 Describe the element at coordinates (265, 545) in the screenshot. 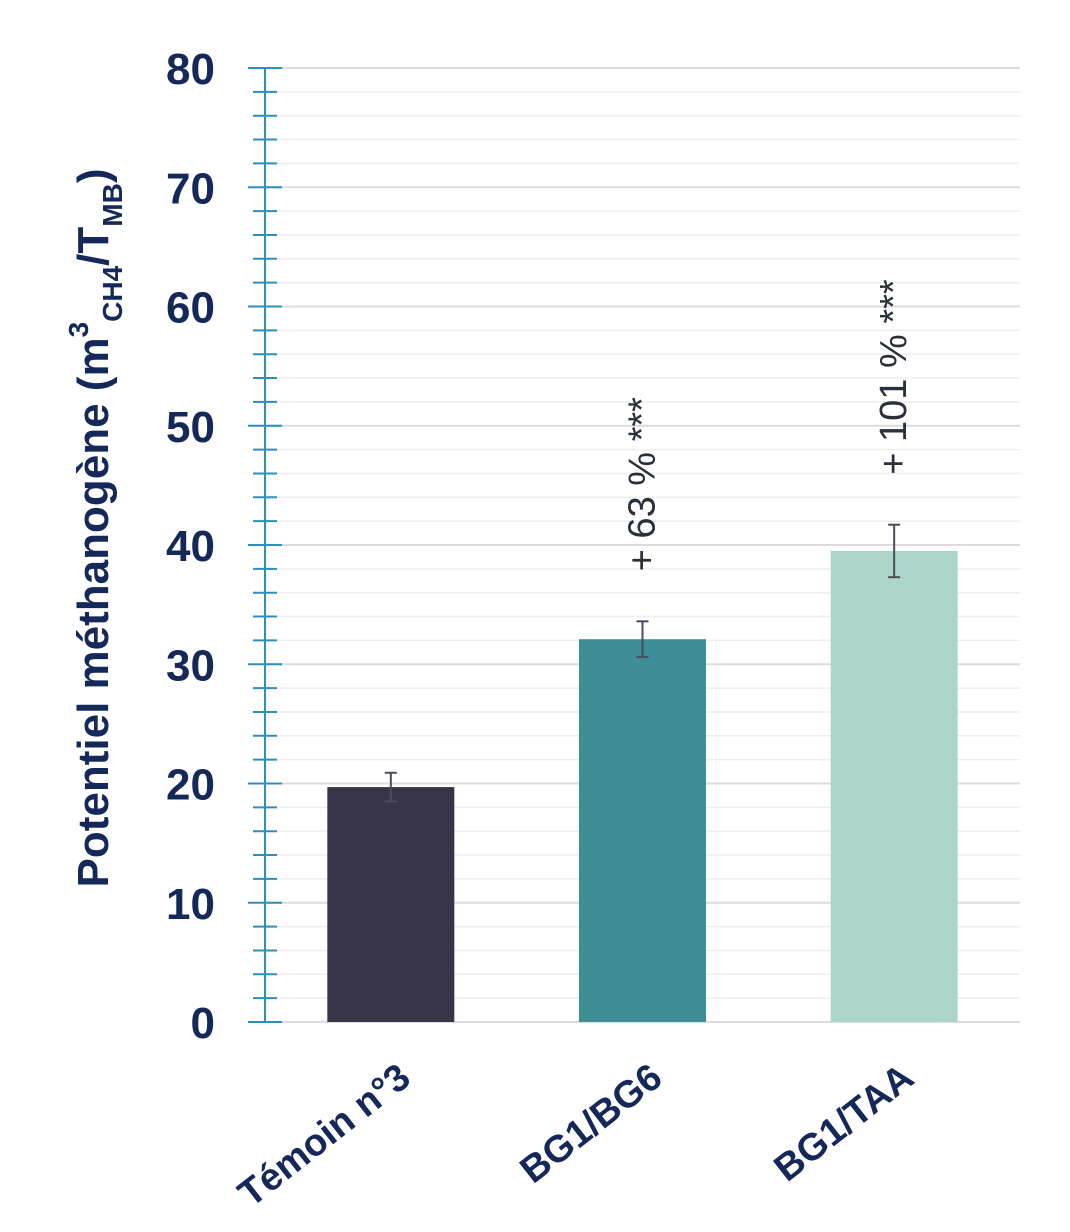

I see `y-axis` at that location.